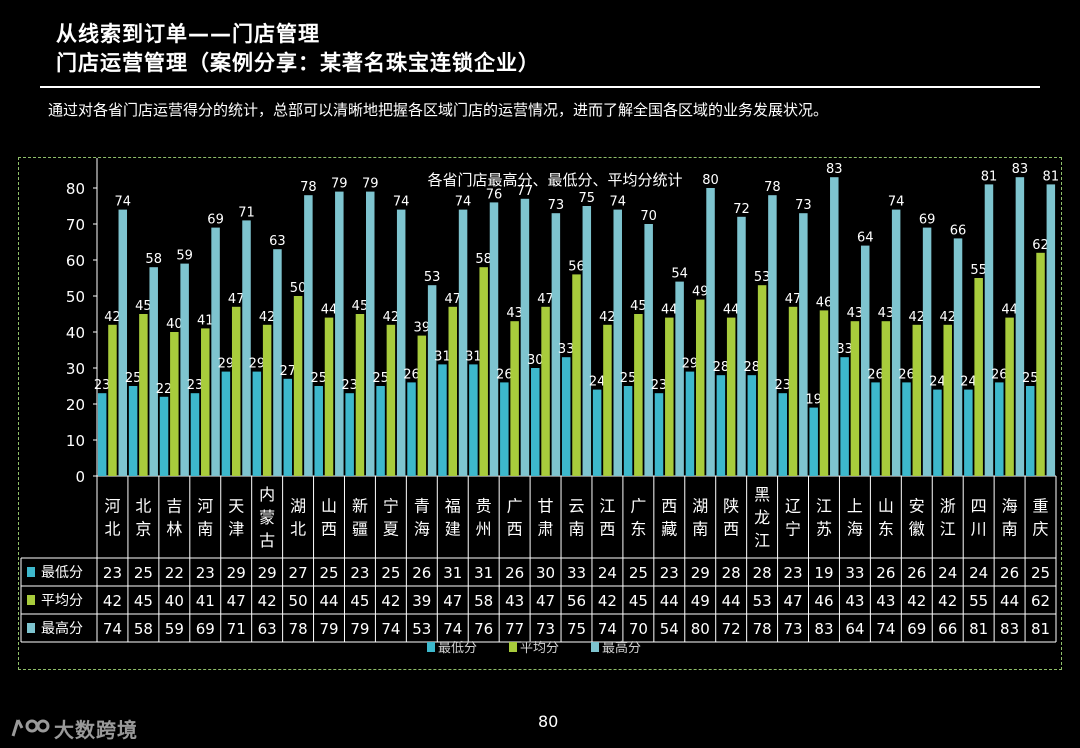 Image resolution: width=1080 pixels, height=748 pixels. I want to click on data-label: 54, so click(679, 274).